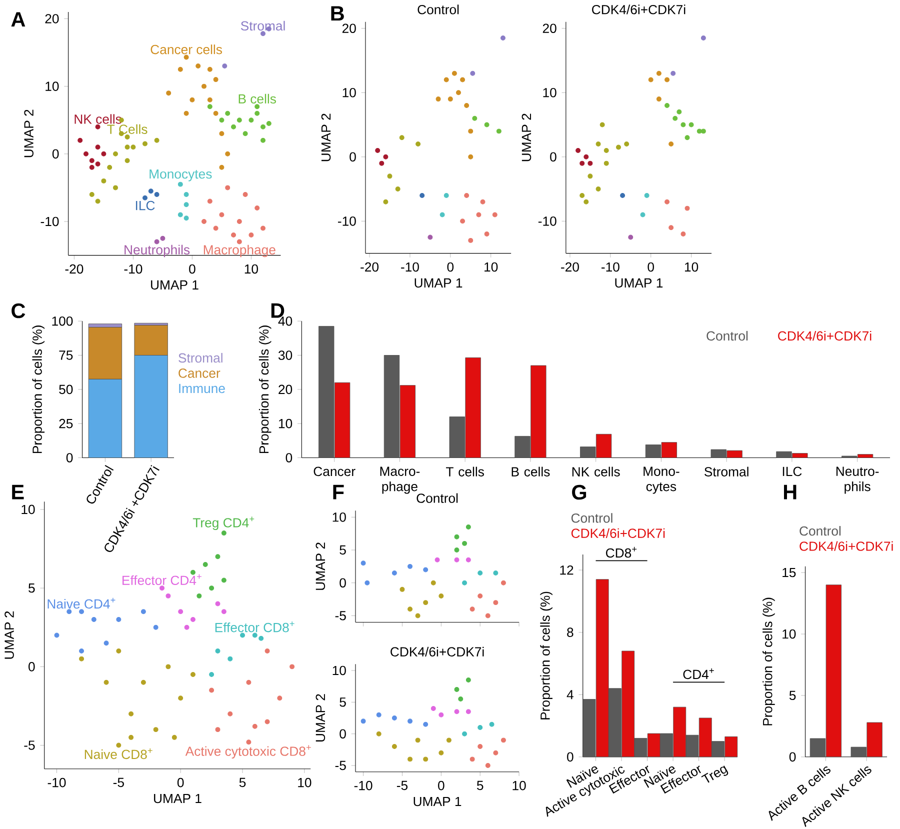 The image size is (900, 829). Describe the element at coordinates (118, 753) in the screenshot. I see `series-label: Naive CD8$^{+}$` at that location.